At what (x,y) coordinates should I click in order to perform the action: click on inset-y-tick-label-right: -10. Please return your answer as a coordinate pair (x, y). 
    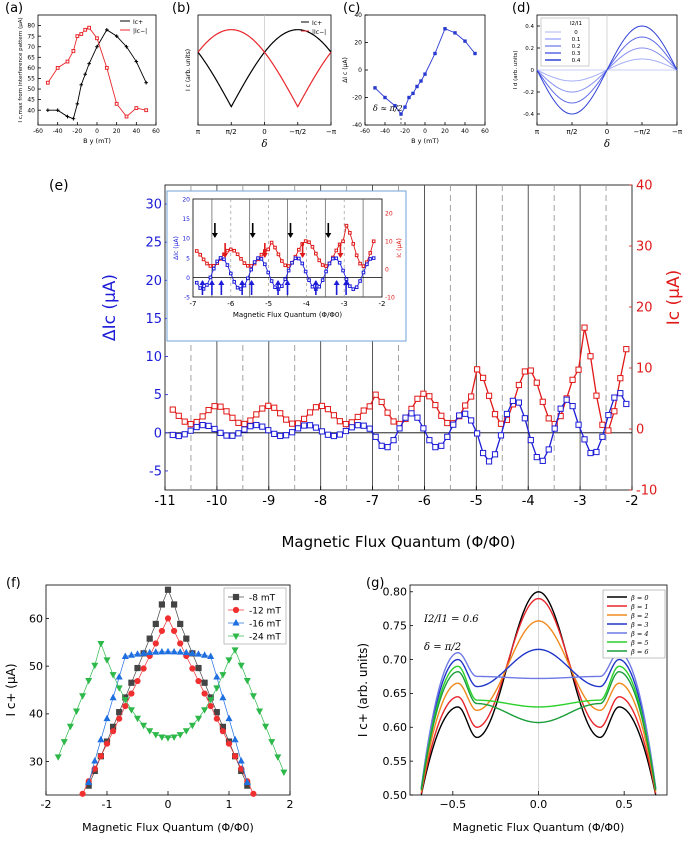
    Looking at the image, I should click on (390, 298).